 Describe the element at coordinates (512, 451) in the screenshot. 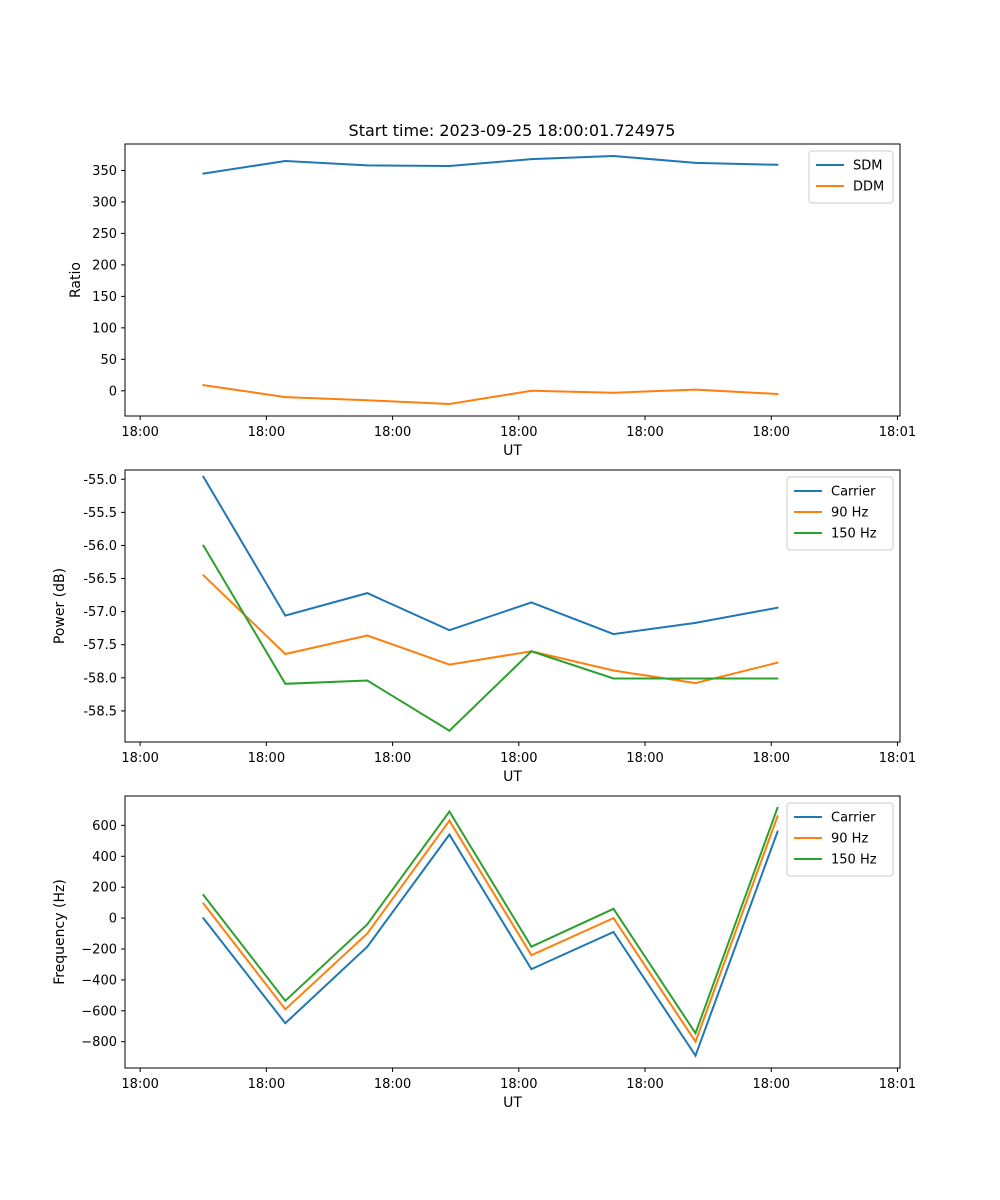

I see `p0-x-axis-label: UT` at that location.